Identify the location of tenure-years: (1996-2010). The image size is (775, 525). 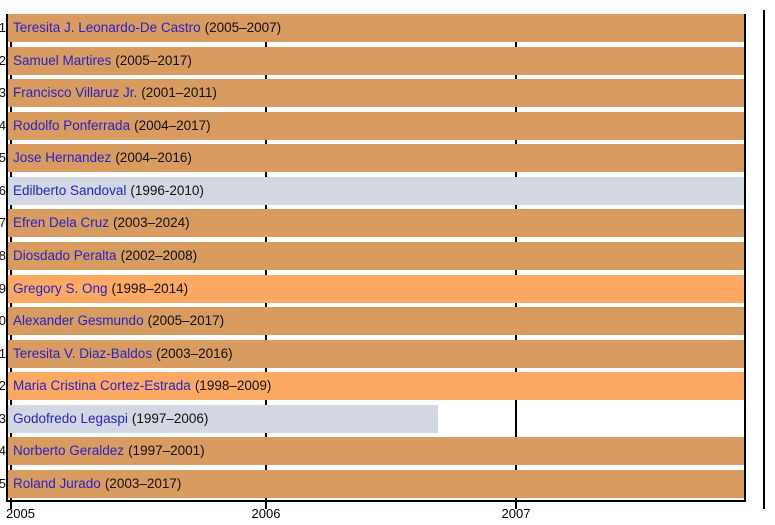
(167, 190).